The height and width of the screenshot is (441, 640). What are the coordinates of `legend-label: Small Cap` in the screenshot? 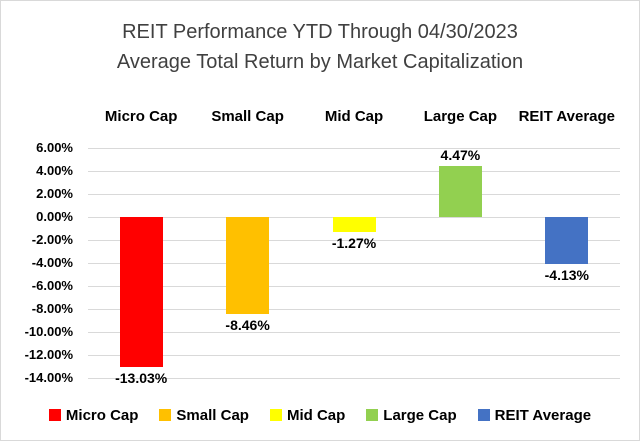 It's located at (212, 415).